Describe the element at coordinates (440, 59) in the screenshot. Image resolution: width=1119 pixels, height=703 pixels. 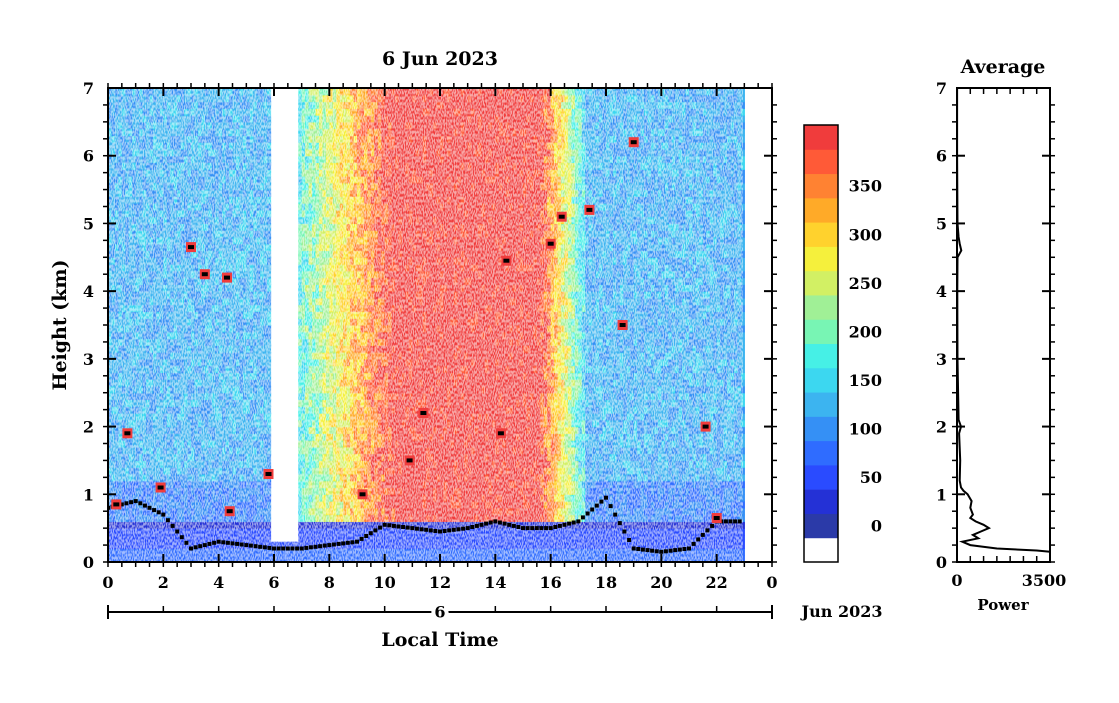
I see `chart-title: 6 Jun 2023` at that location.